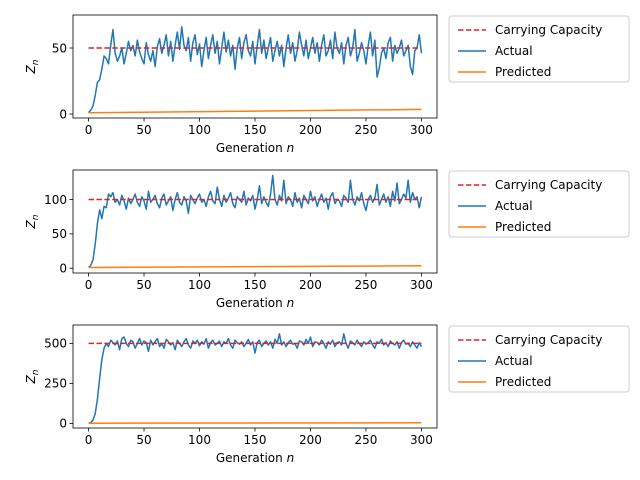  I want to click on y-tick-label: 250, so click(55, 384).